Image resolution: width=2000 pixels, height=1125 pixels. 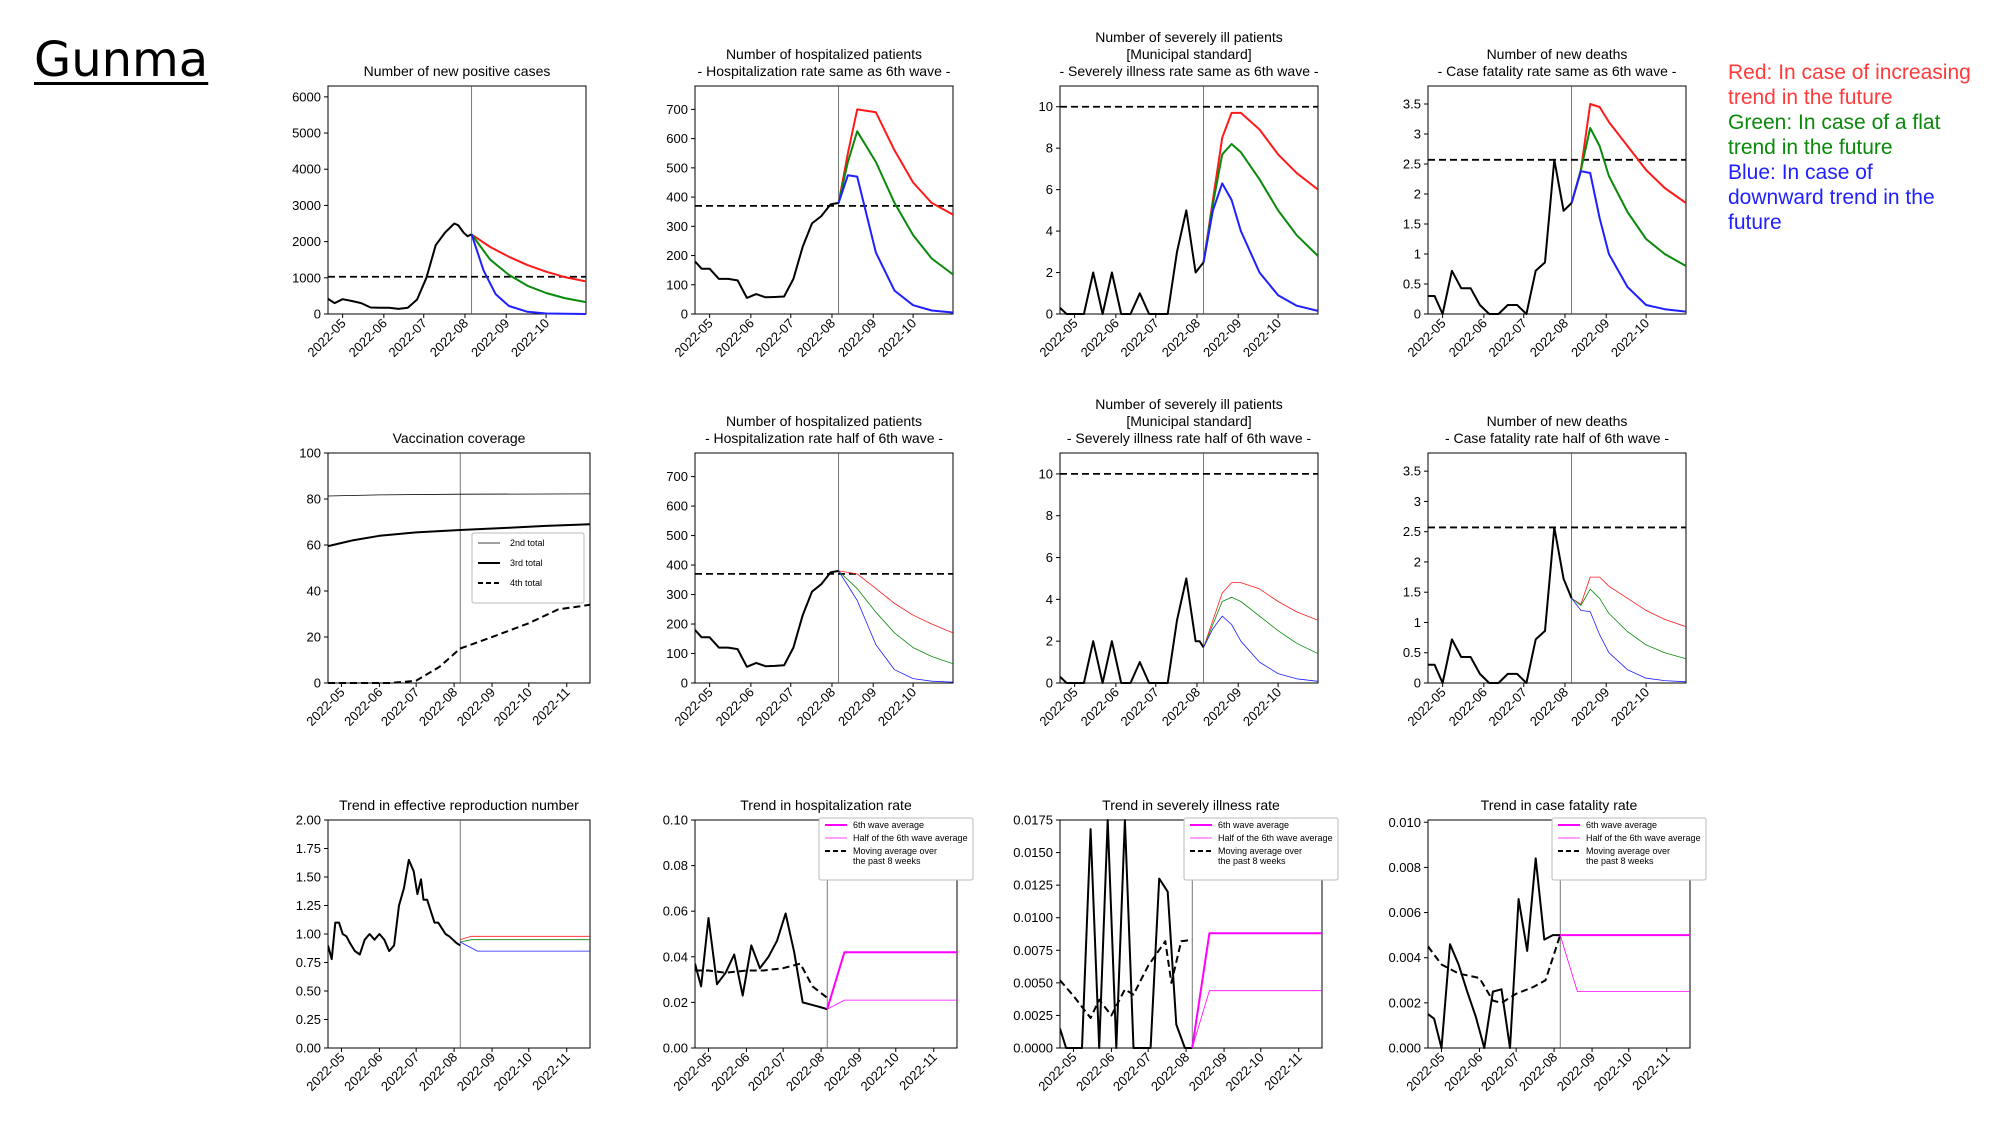 What do you see at coordinates (1033, 852) in the screenshot?
I see `y-tick-label: 0.0150` at bounding box center [1033, 852].